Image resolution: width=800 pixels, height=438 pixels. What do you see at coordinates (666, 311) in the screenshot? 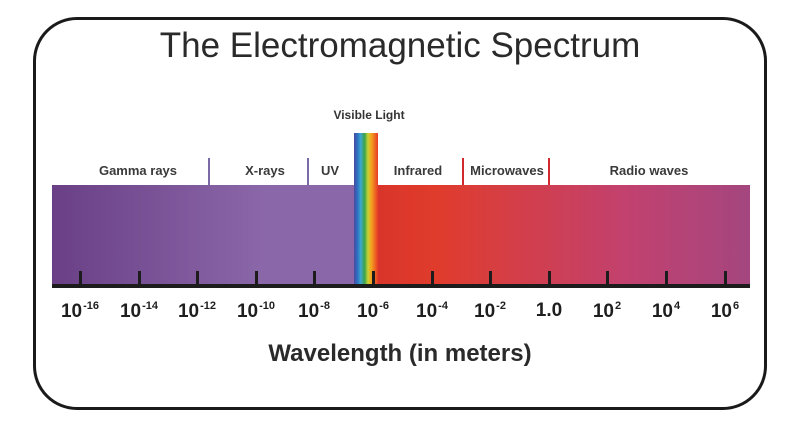
I see `axis-tick-label: 10⁴` at bounding box center [666, 311].